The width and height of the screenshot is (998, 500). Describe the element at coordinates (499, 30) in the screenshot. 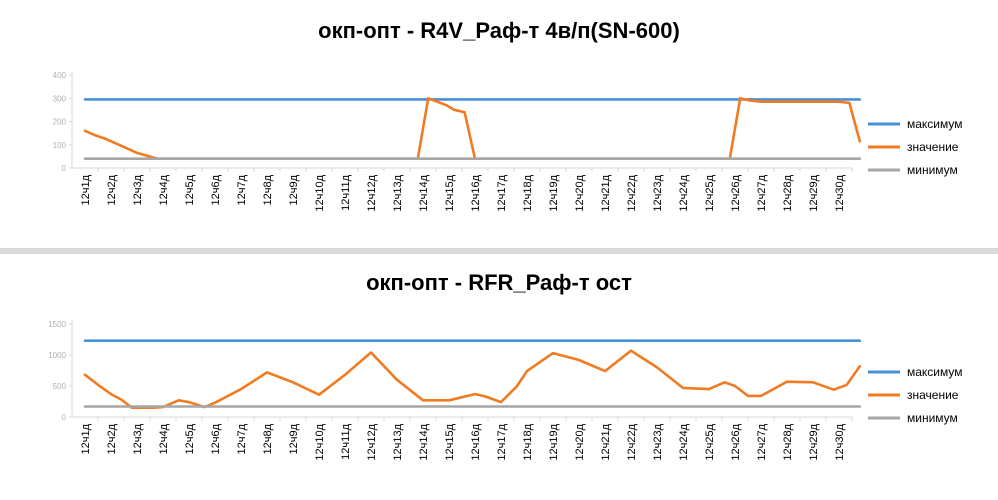

I see `chart-title-1: окп-опт - R4V_Раф-т 4в/п(SN-600)` at that location.